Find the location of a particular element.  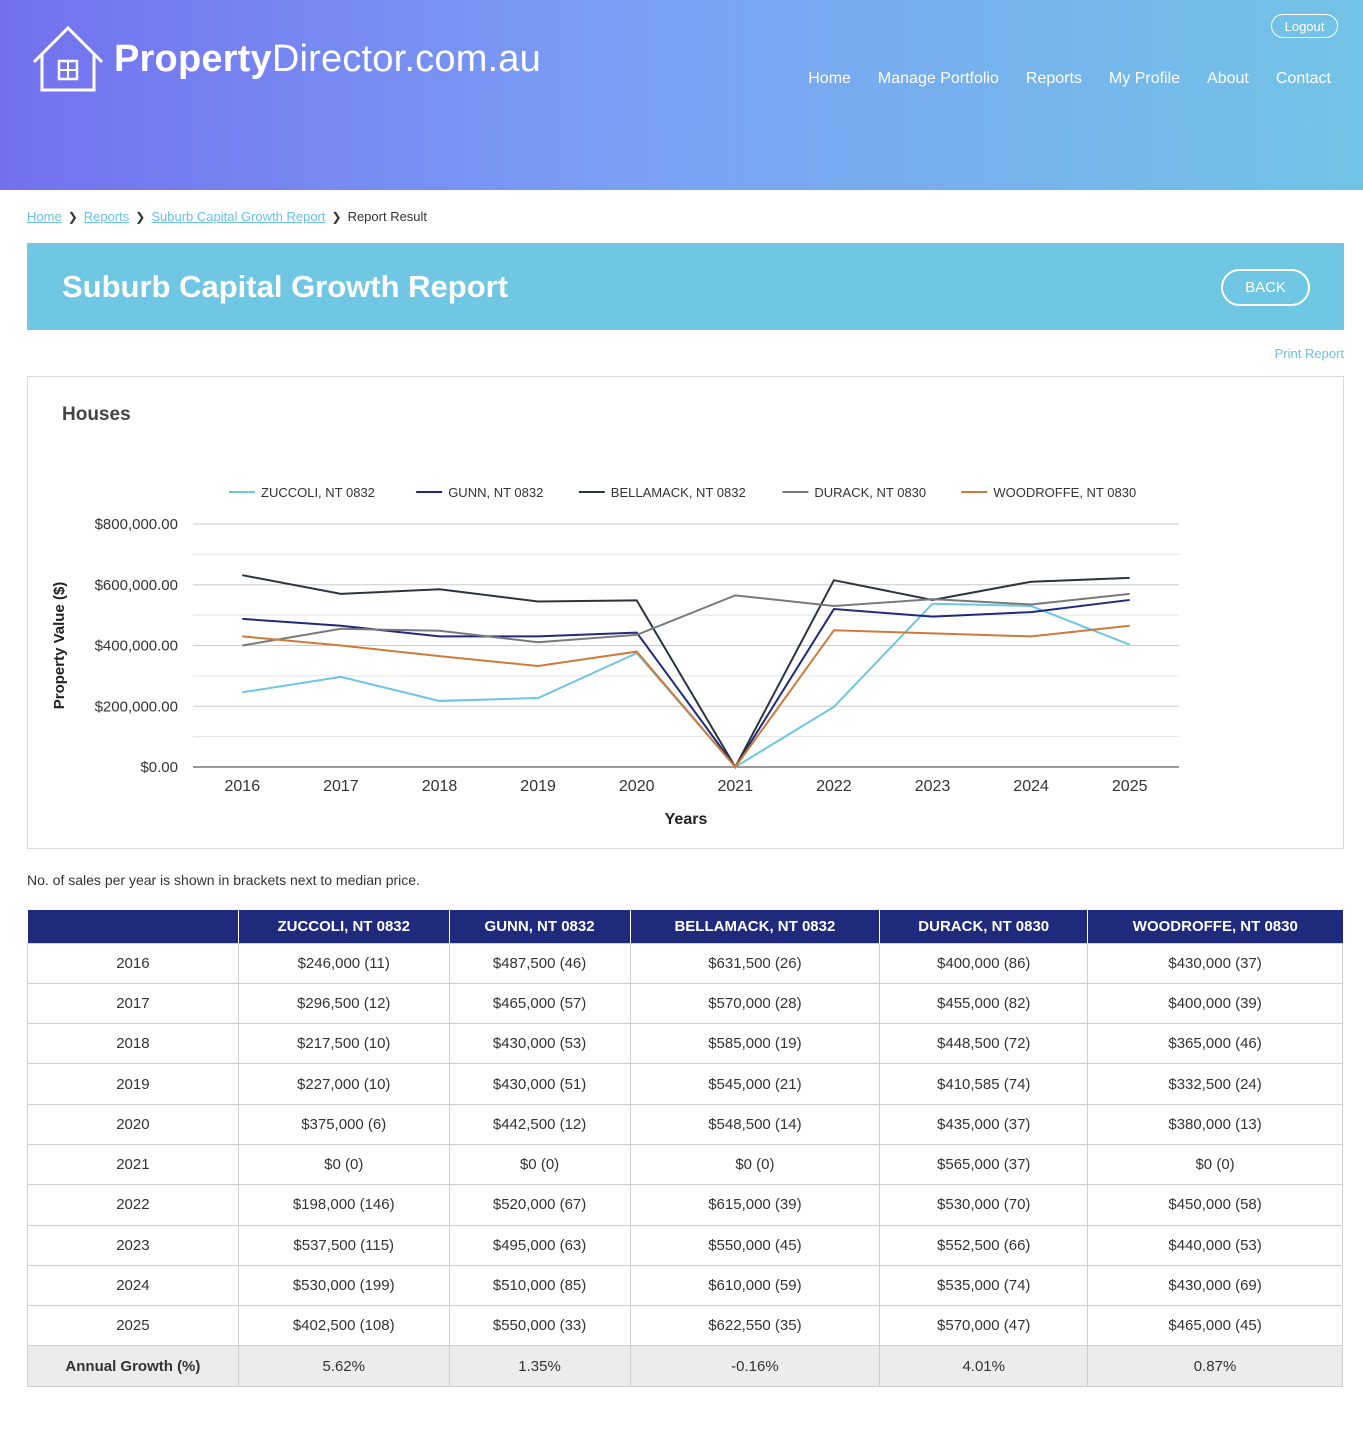

breadcrumb-home: Home is located at coordinates (44, 216).